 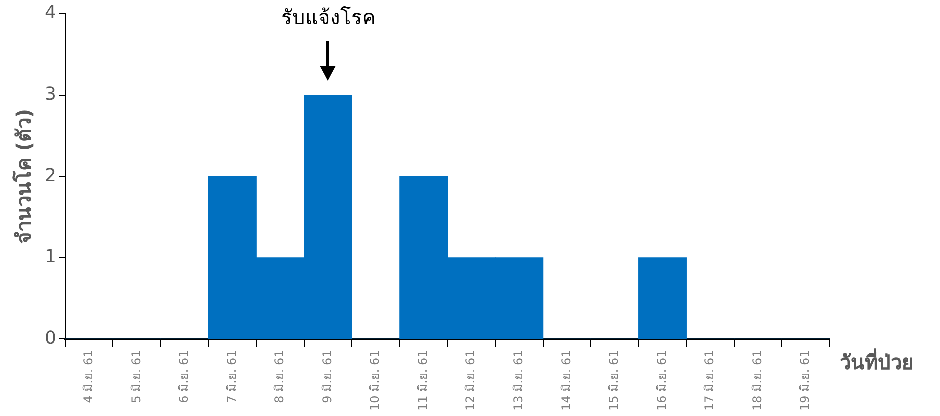 I want to click on x-tick-label: 5 มิ.ย. 61, so click(x=136, y=377).